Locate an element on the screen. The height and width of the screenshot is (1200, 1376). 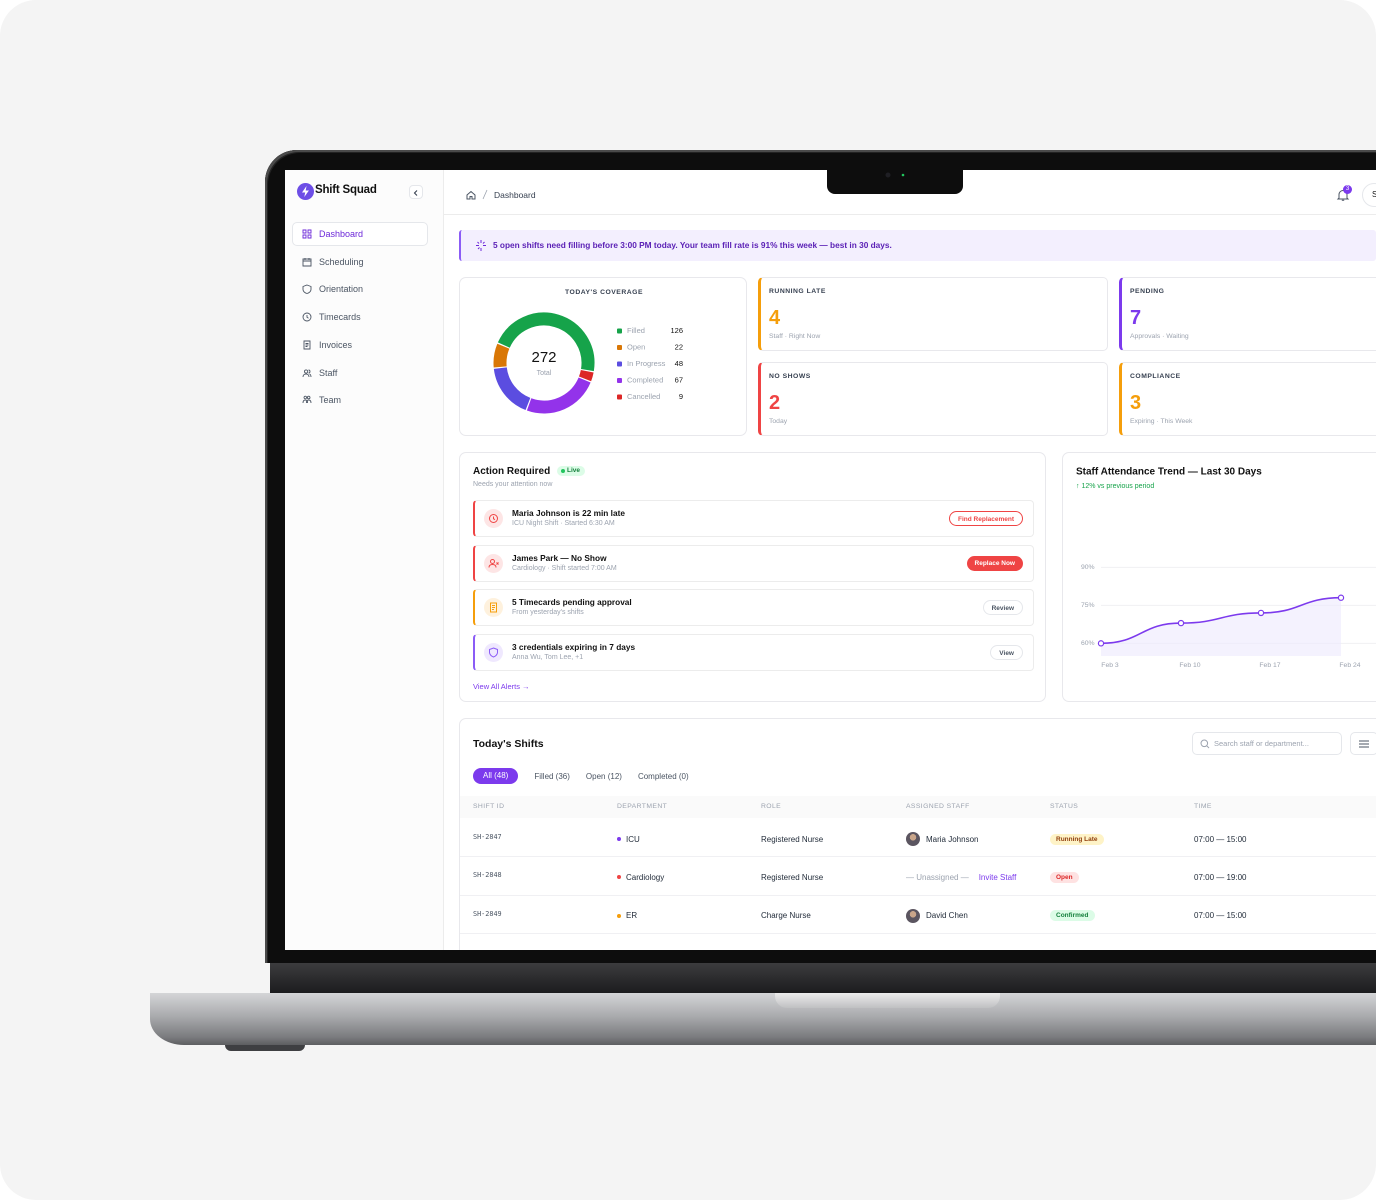
invite-link: Invite Staff is located at coordinates (997, 877).